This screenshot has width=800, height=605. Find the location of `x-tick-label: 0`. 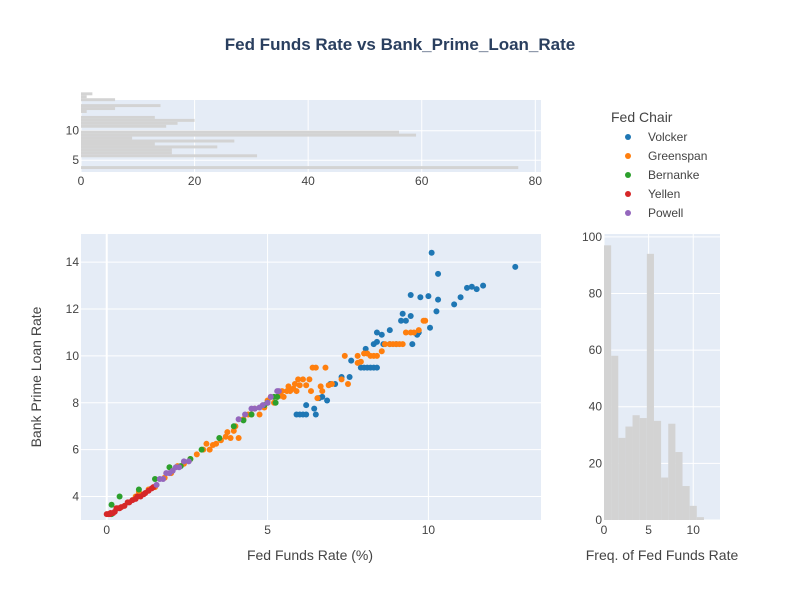

x-tick-label: 0 is located at coordinates (106, 530).